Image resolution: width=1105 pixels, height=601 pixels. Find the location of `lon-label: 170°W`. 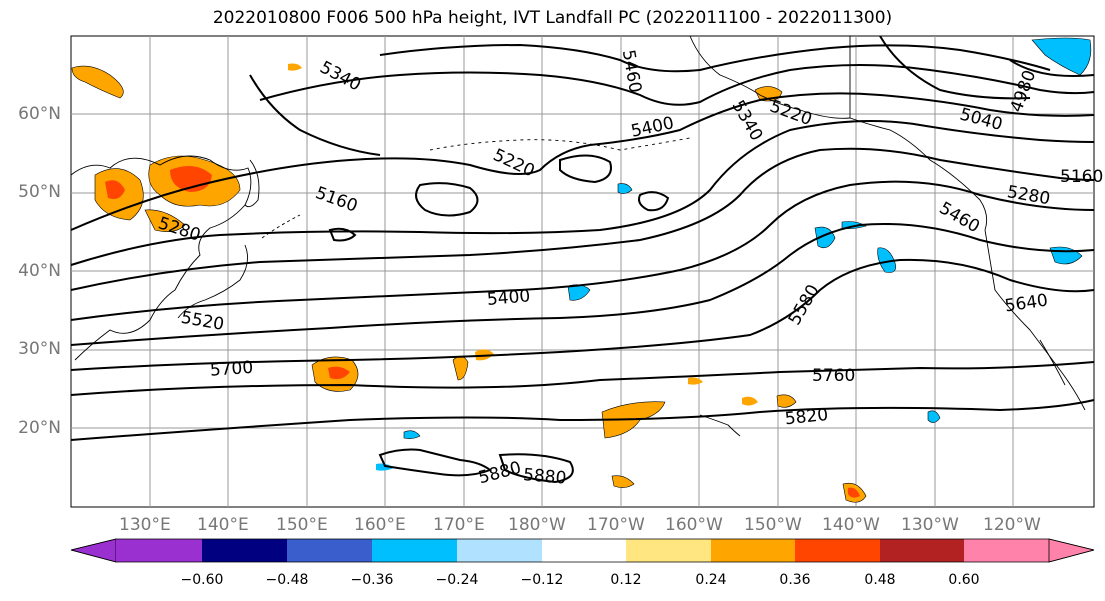

lon-label: 170°W is located at coordinates (616, 525).